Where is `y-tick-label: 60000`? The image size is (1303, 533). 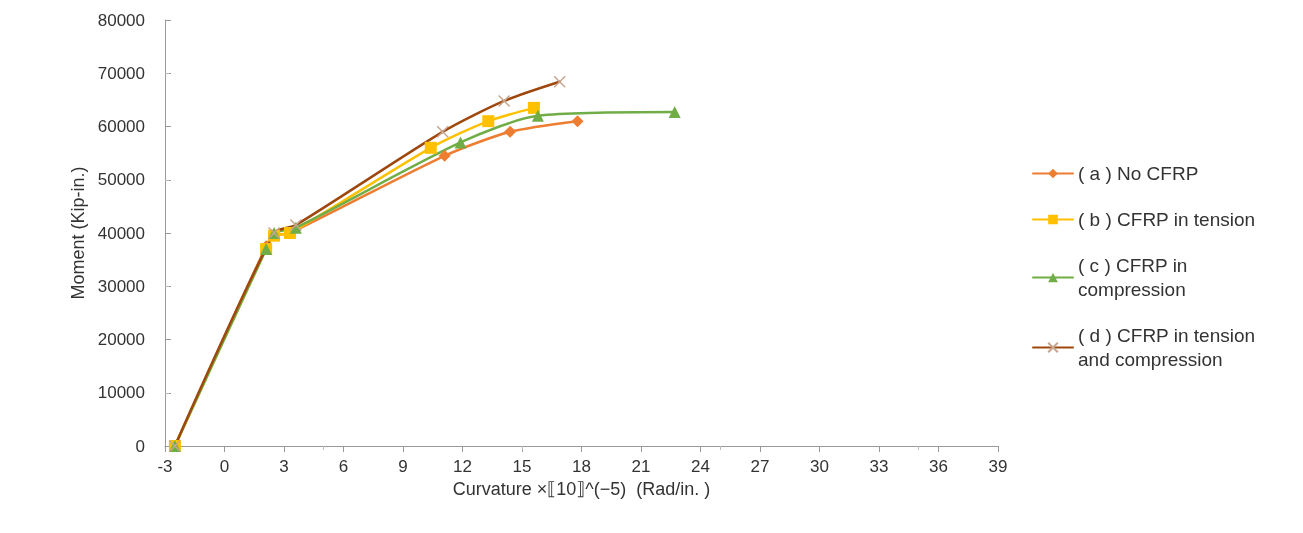 y-tick-label: 60000 is located at coordinates (121, 126).